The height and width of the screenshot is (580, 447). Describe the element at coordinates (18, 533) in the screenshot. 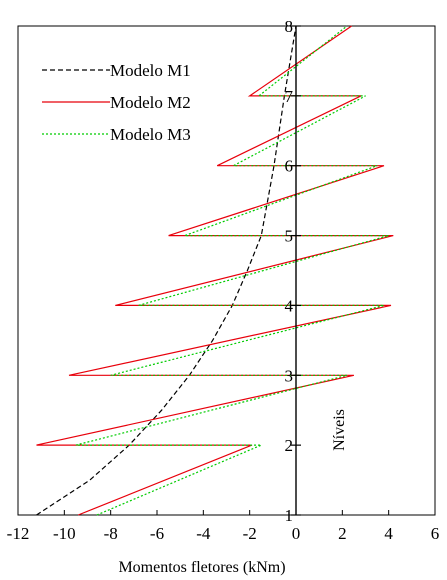

I see `x-tick-label: -12` at that location.